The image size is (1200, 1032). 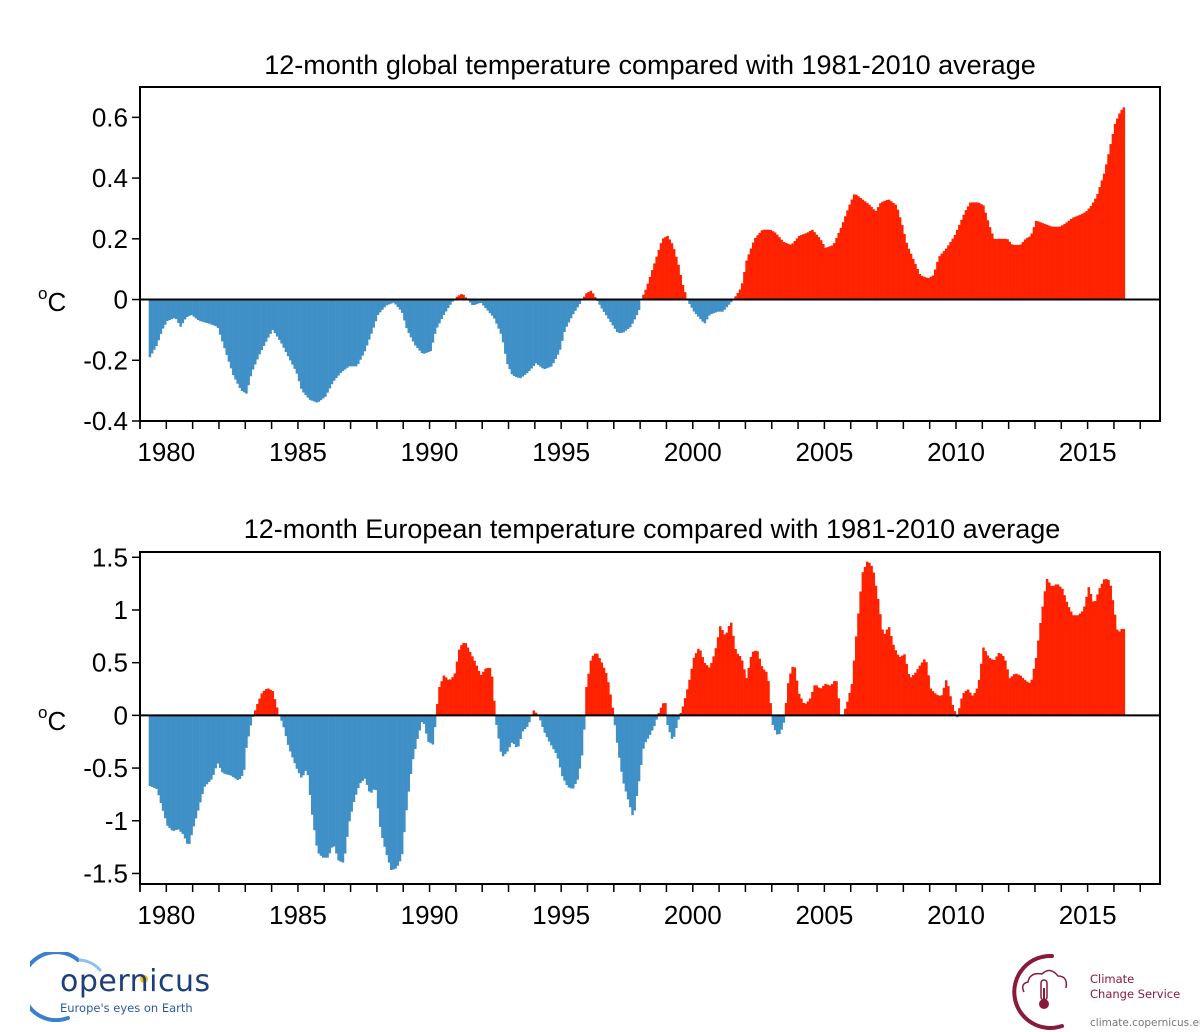 I want to click on global-y-axis: -0.4 -0.2 0 0.2 0.4 0.6, so click(x=111, y=269).